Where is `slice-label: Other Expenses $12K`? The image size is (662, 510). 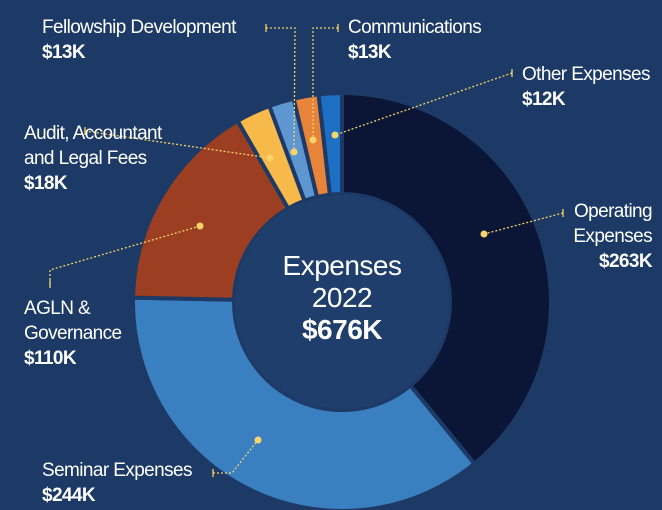 slice-label: Other Expenses $12K is located at coordinates (592, 87).